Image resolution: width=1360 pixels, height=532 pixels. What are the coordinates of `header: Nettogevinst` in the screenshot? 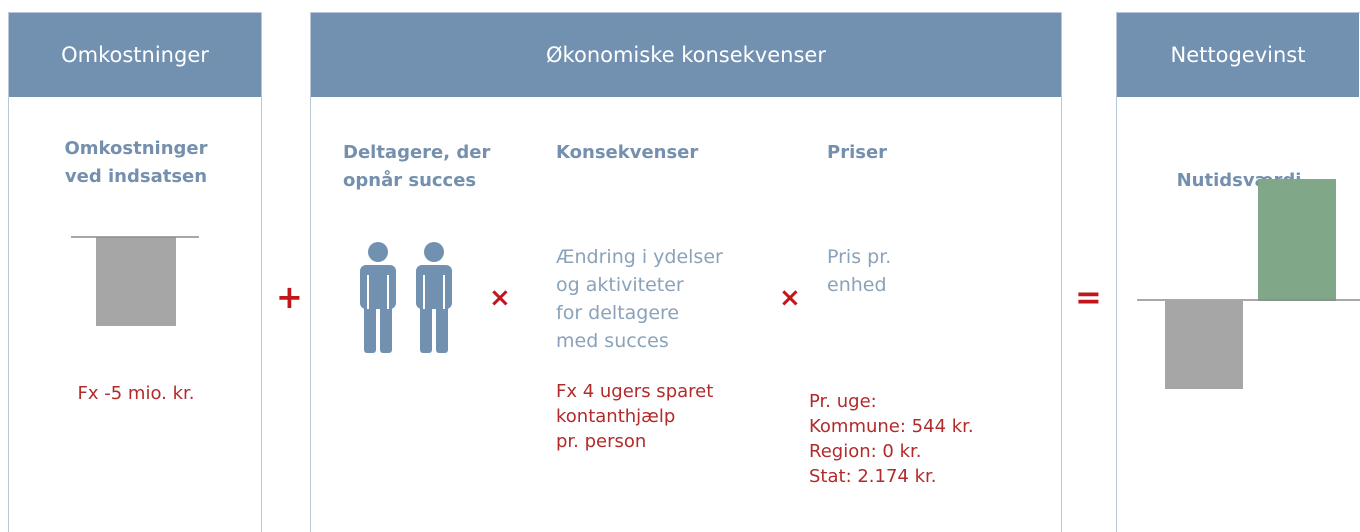 It's located at (1238, 55).